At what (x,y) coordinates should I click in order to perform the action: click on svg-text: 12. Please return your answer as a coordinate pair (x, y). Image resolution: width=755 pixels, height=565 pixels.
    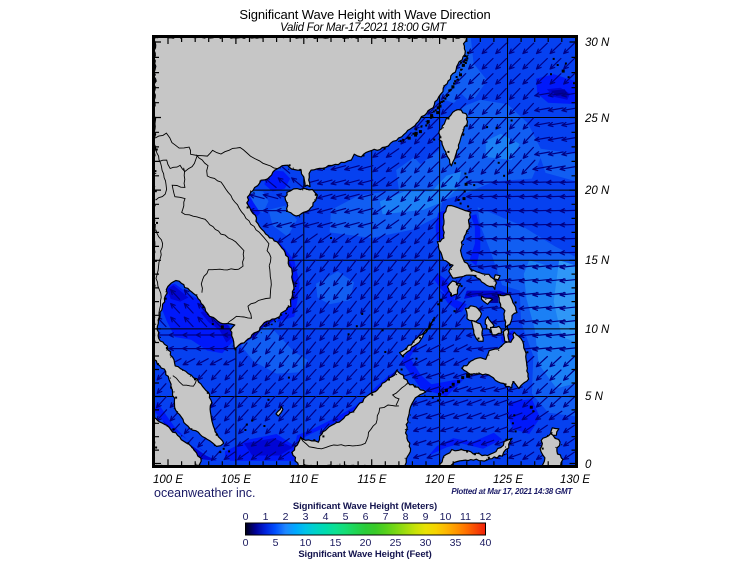
    Looking at the image, I should click on (486, 517).